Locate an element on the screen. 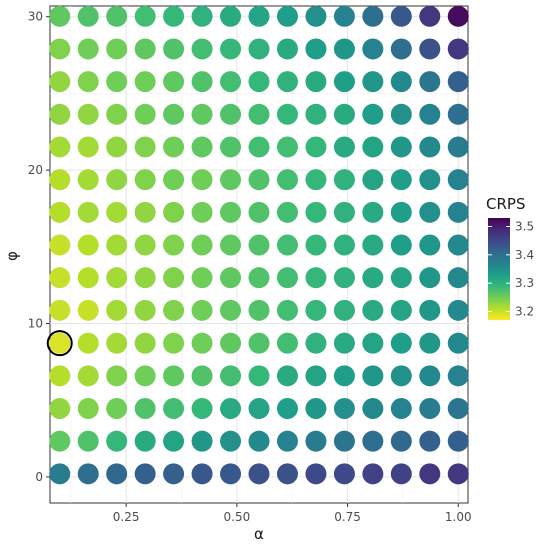 The image size is (550, 550). x-tick-label: 1.00 is located at coordinates (458, 517).